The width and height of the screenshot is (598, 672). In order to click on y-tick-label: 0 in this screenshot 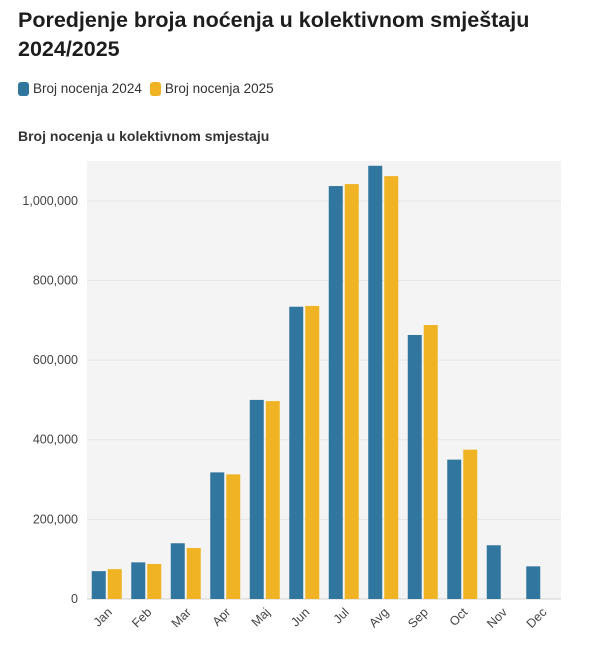, I will do `click(74, 599)`.